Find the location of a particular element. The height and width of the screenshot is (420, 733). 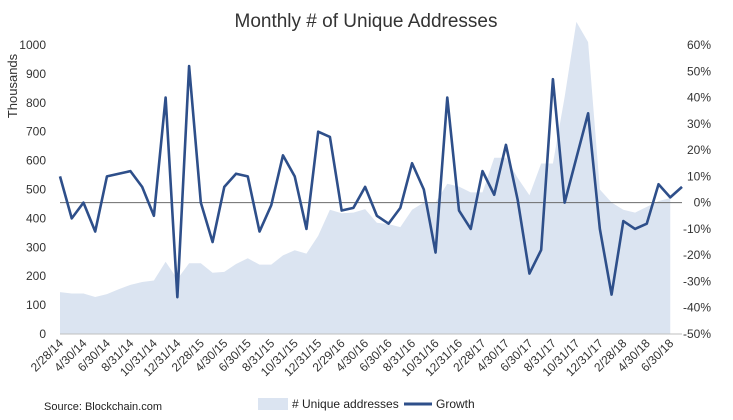

left-tick-label: 1000 is located at coordinates (32, 45).